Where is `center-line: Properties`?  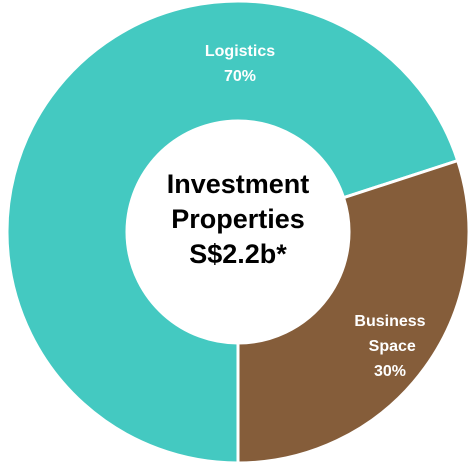
center-line: Properties is located at coordinates (238, 219).